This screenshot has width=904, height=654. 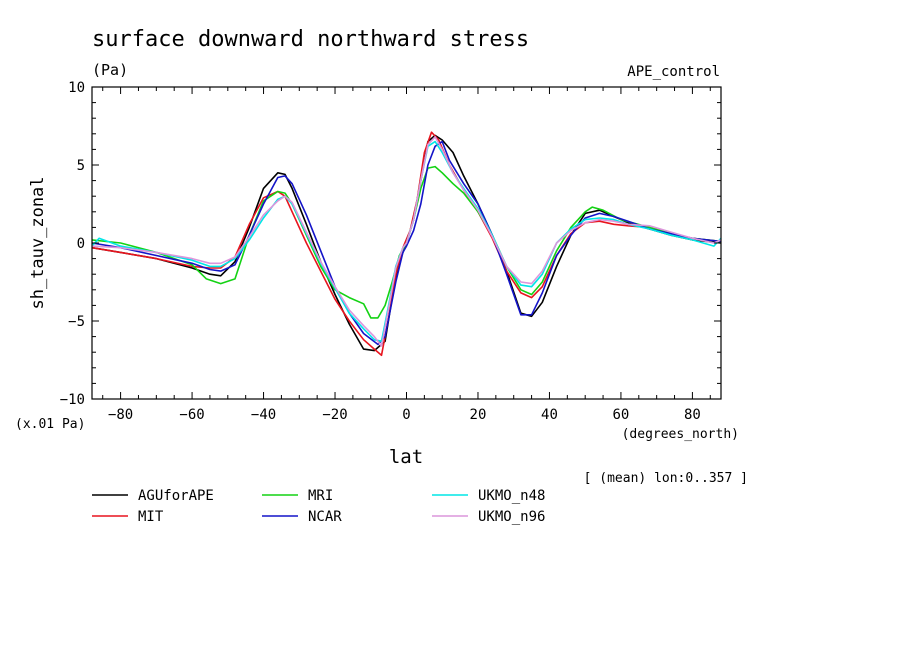 What do you see at coordinates (38, 242) in the screenshot?
I see `y-axis-label: sh_tauv_zonal` at bounding box center [38, 242].